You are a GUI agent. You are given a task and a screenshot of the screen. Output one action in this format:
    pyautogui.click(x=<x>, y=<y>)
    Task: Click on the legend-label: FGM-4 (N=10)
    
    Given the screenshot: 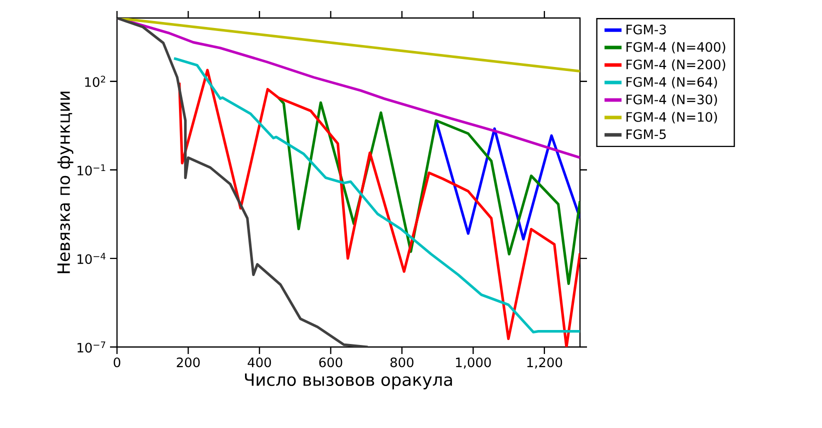 What is the action you would take?
    pyautogui.click(x=671, y=118)
    